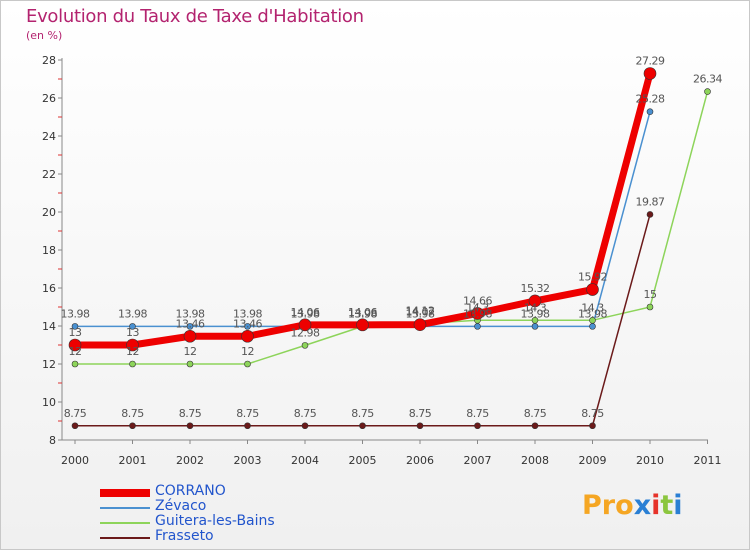 This screenshot has height=550, width=750. Describe the element at coordinates (624, 505) in the screenshot. I see `logo-letter: o` at that location.